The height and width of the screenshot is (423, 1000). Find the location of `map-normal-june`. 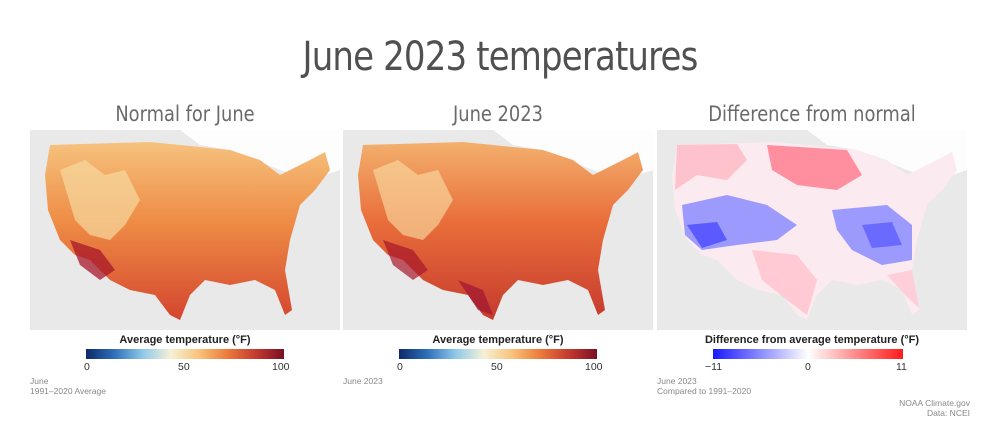

map-normal-june is located at coordinates (185, 230).